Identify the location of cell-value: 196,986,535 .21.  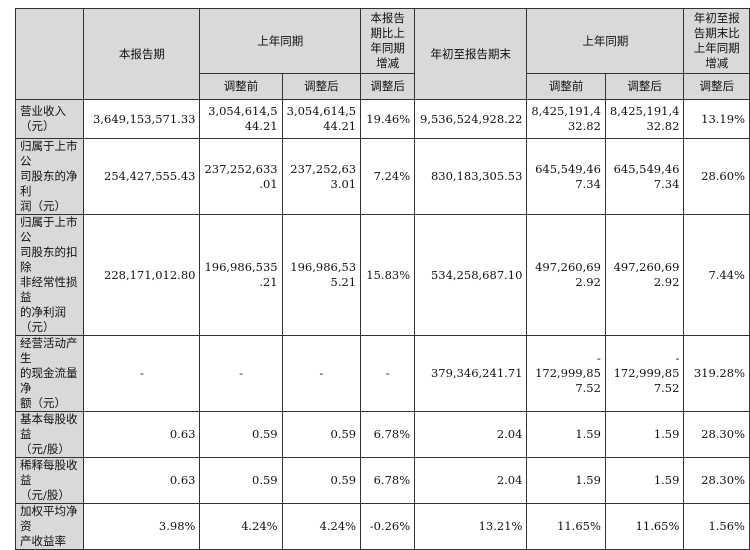
(241, 275).